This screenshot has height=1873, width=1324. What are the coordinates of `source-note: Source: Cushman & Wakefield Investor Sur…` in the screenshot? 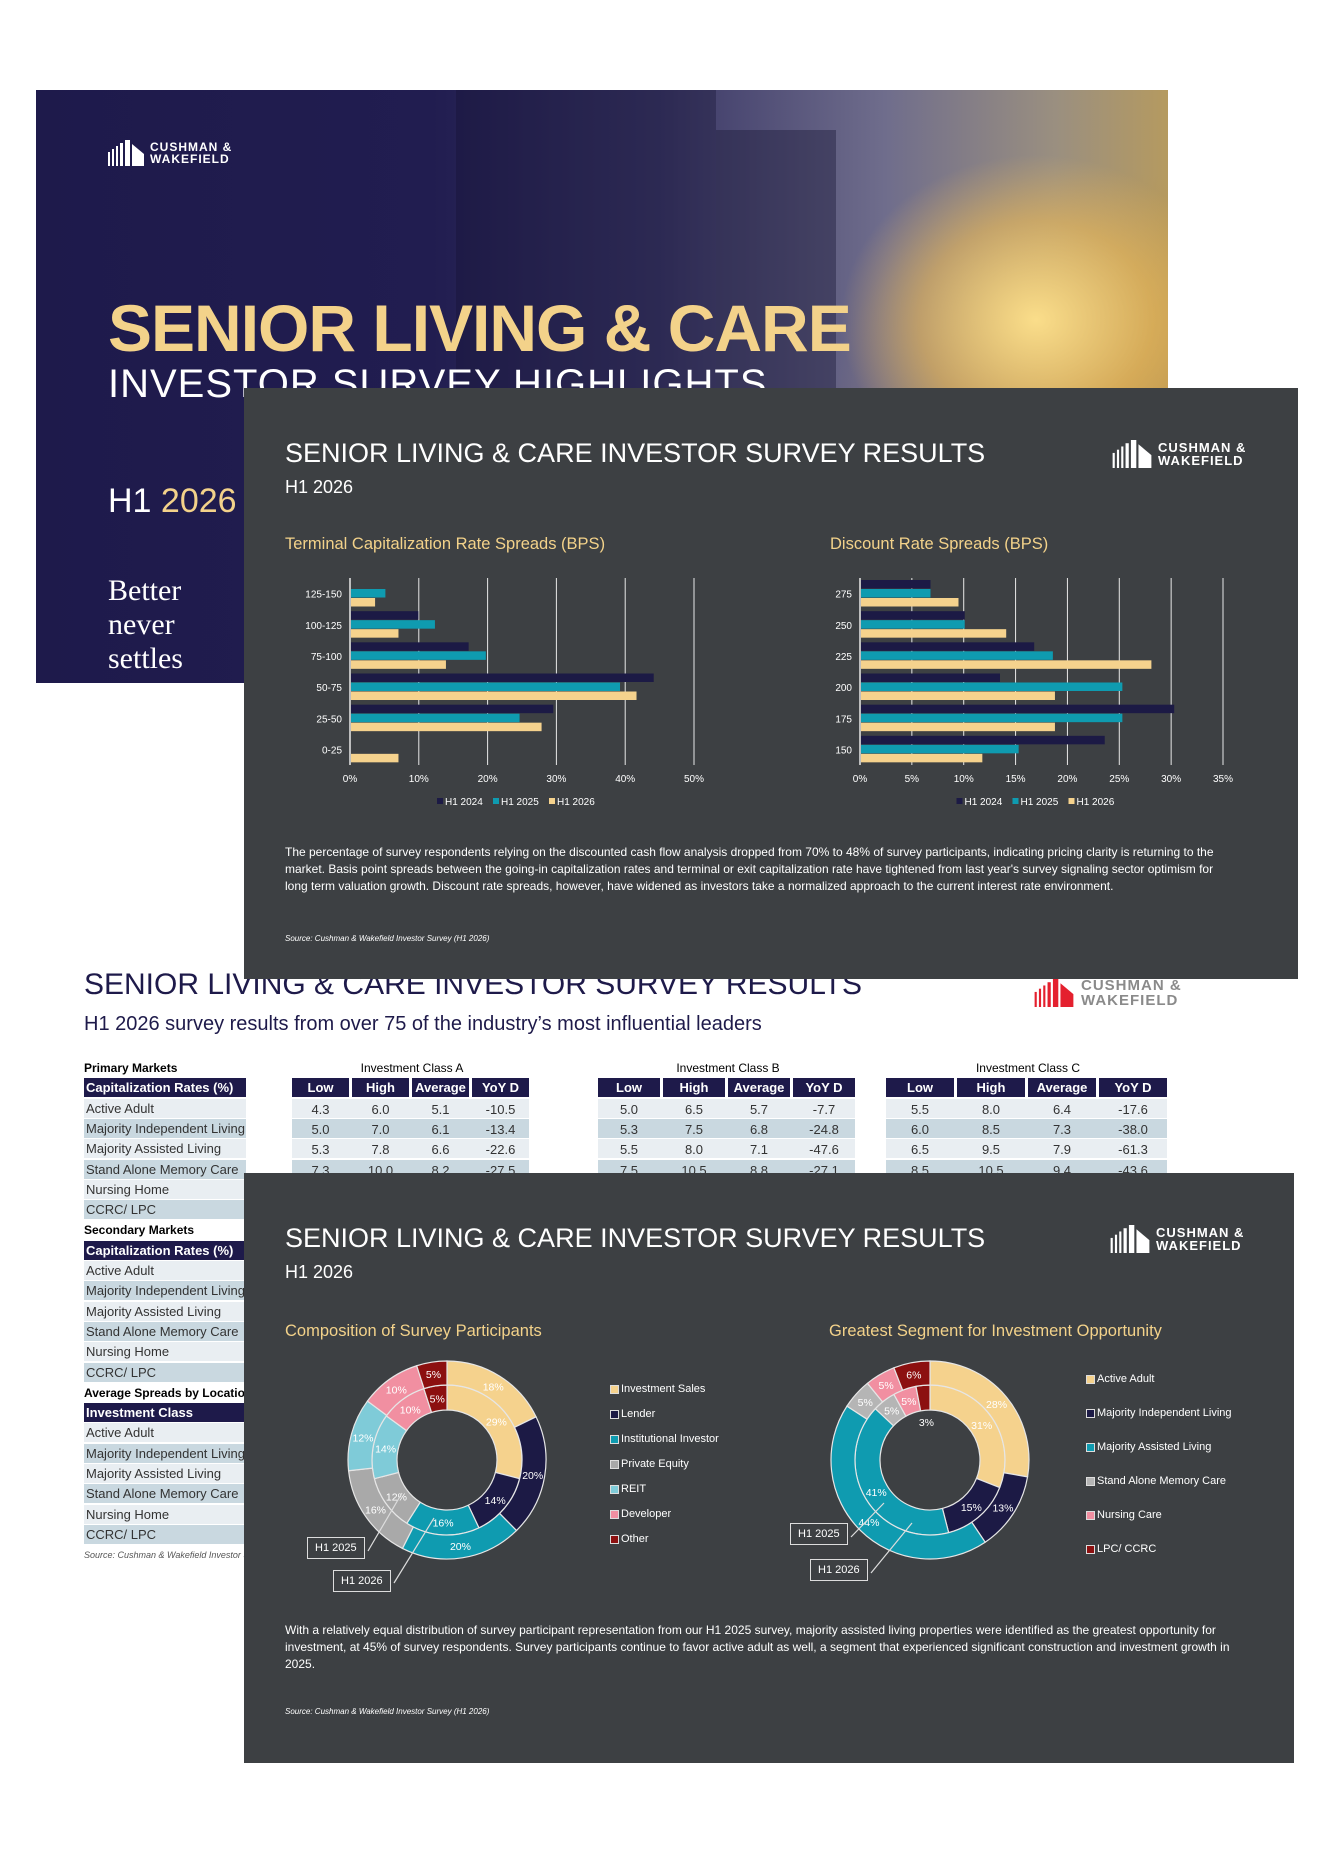 It's located at (387, 1711).